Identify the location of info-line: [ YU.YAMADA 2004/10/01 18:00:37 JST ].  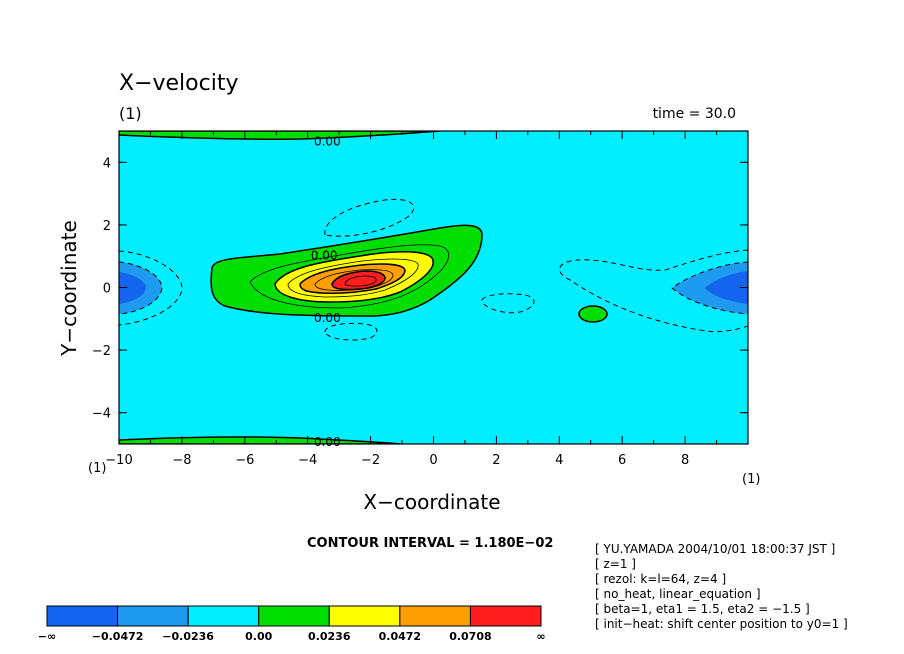
(715, 549).